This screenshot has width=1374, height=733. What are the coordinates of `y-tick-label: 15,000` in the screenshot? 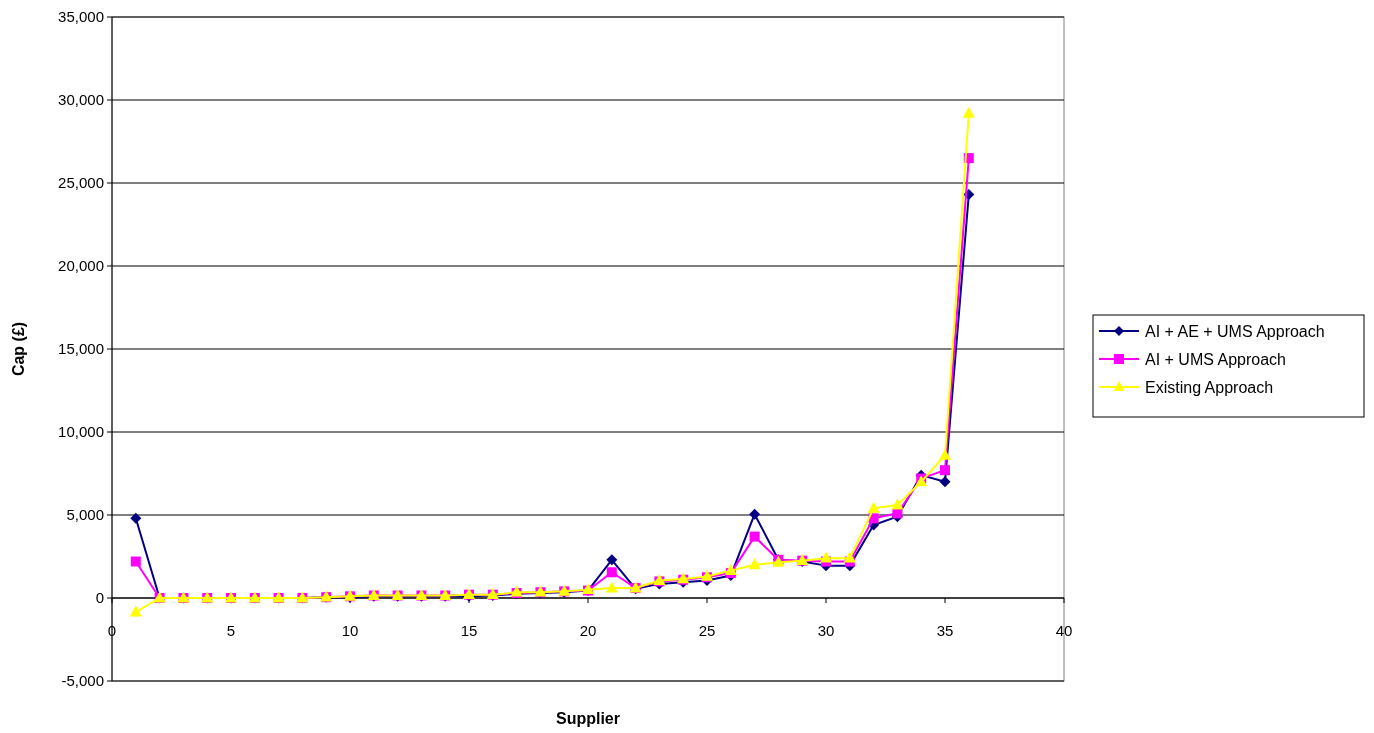 It's located at (81, 349).